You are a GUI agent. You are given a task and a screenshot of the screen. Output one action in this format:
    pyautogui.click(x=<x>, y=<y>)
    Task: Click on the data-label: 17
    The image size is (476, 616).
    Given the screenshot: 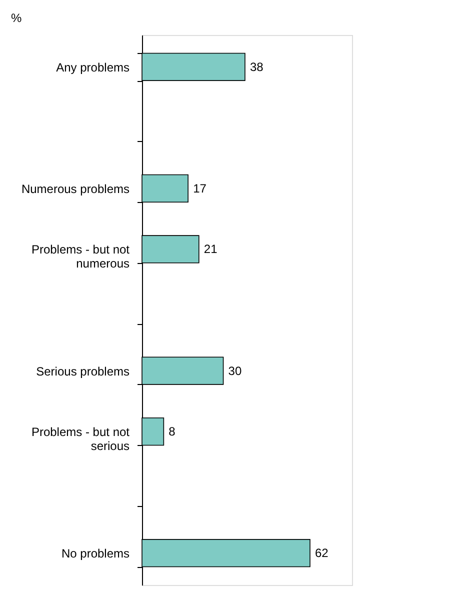 What is the action you would take?
    pyautogui.click(x=200, y=188)
    